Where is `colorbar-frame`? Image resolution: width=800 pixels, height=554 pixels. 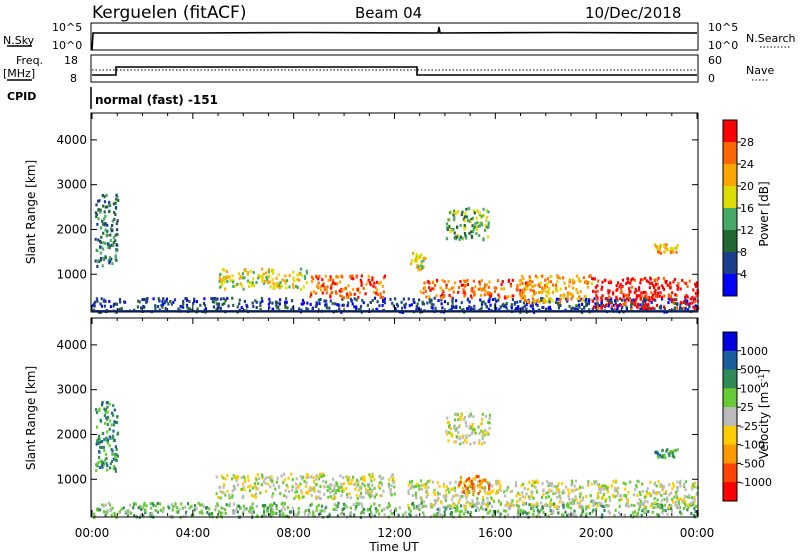
colorbar-frame is located at coordinates (730, 416).